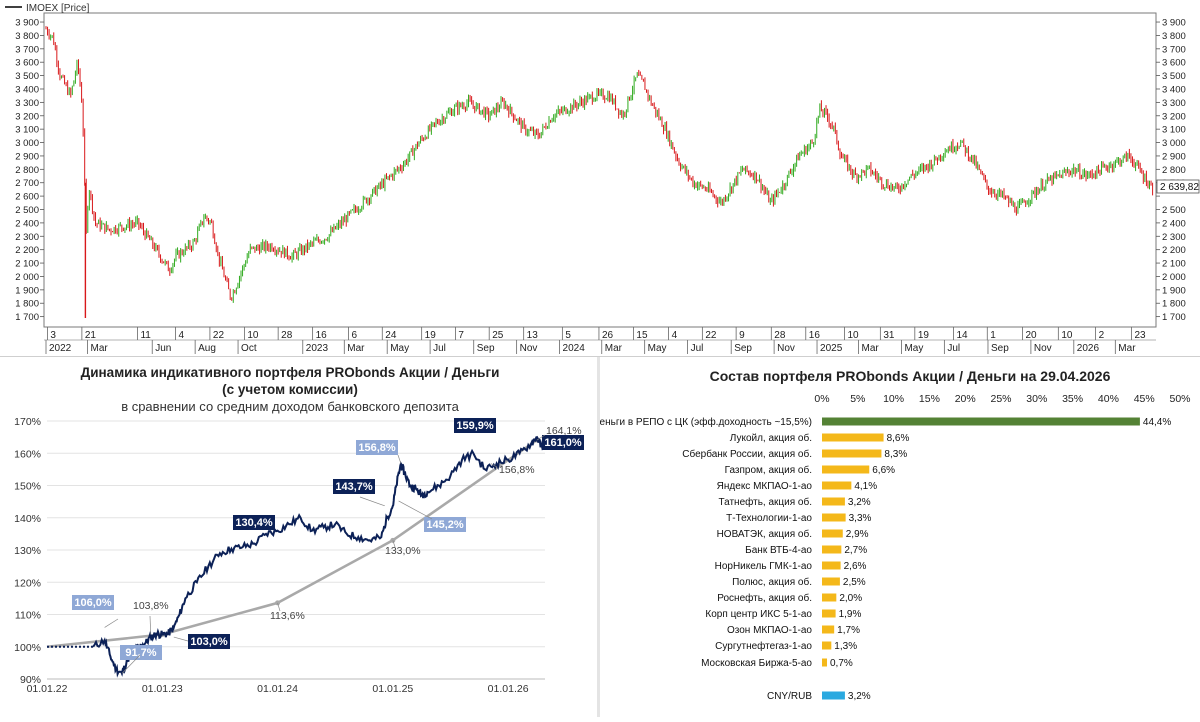 This screenshot has width=1200, height=722. I want to click on x-day-label: 2, so click(1102, 335).